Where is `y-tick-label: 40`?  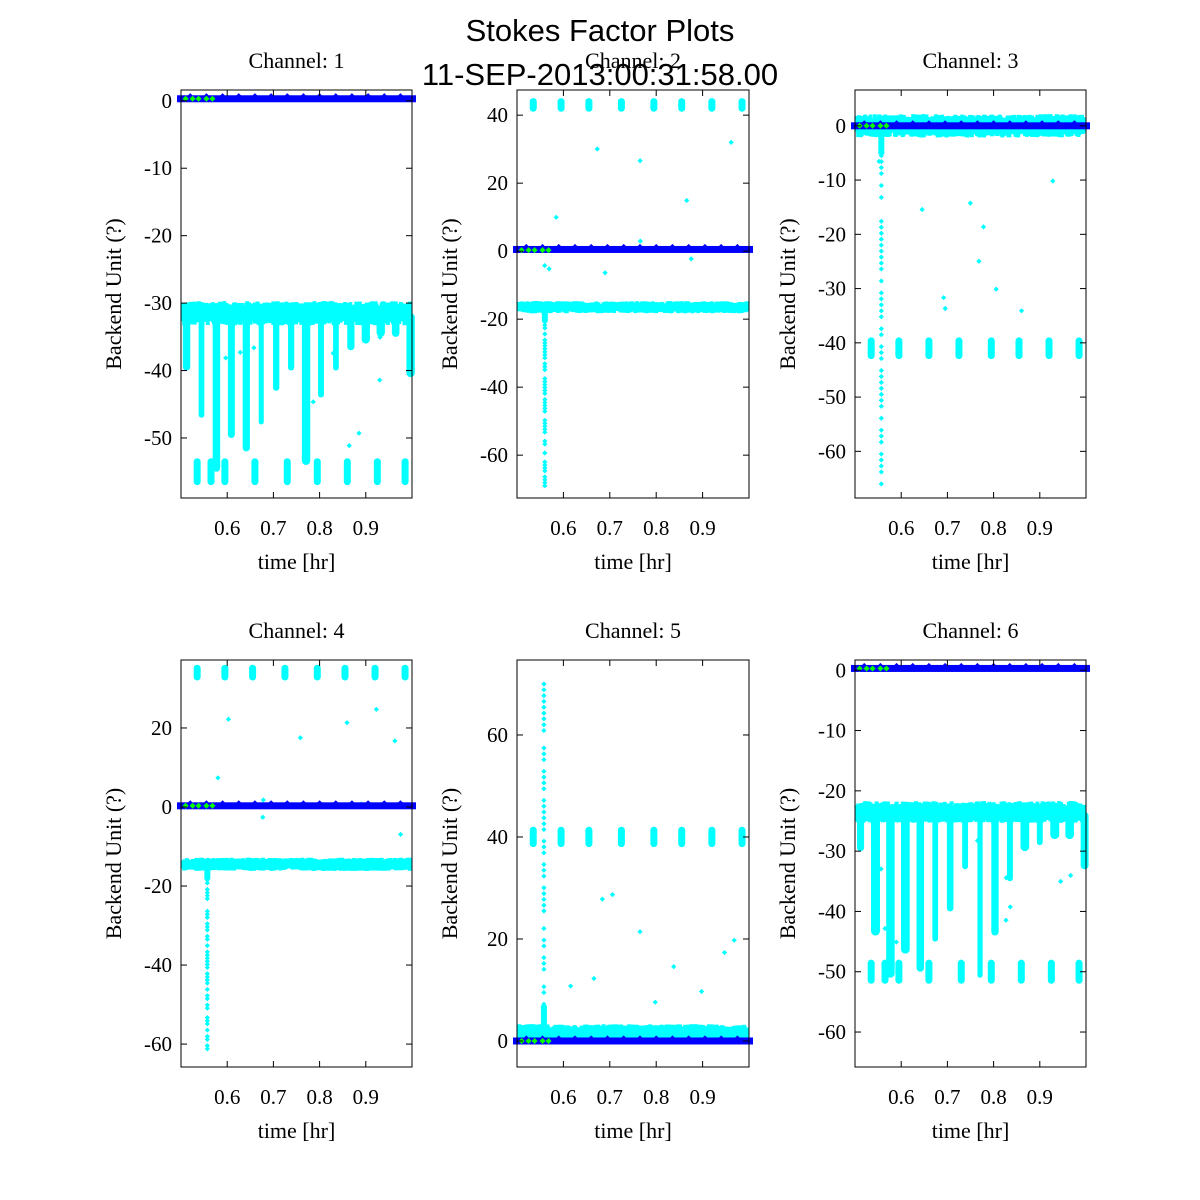 y-tick-label: 40 is located at coordinates (497, 115).